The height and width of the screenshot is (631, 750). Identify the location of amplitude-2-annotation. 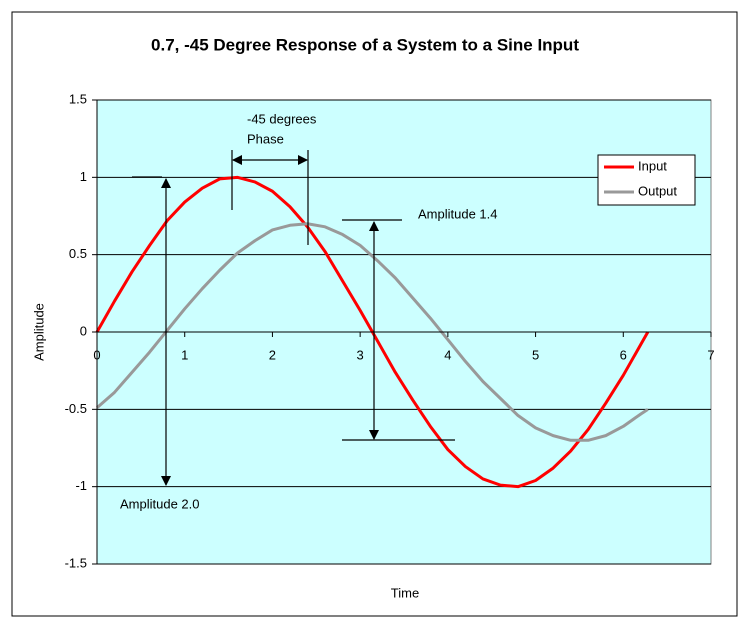
(151, 331).